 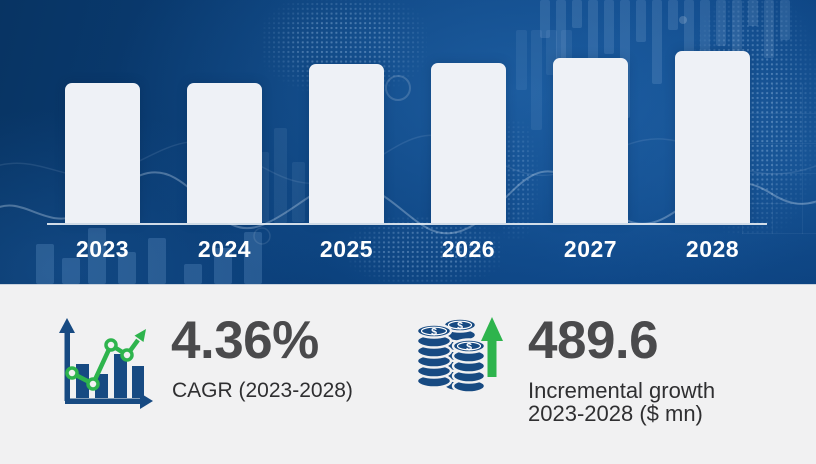 What do you see at coordinates (593, 340) in the screenshot?
I see `incremental-value: 489.6` at bounding box center [593, 340].